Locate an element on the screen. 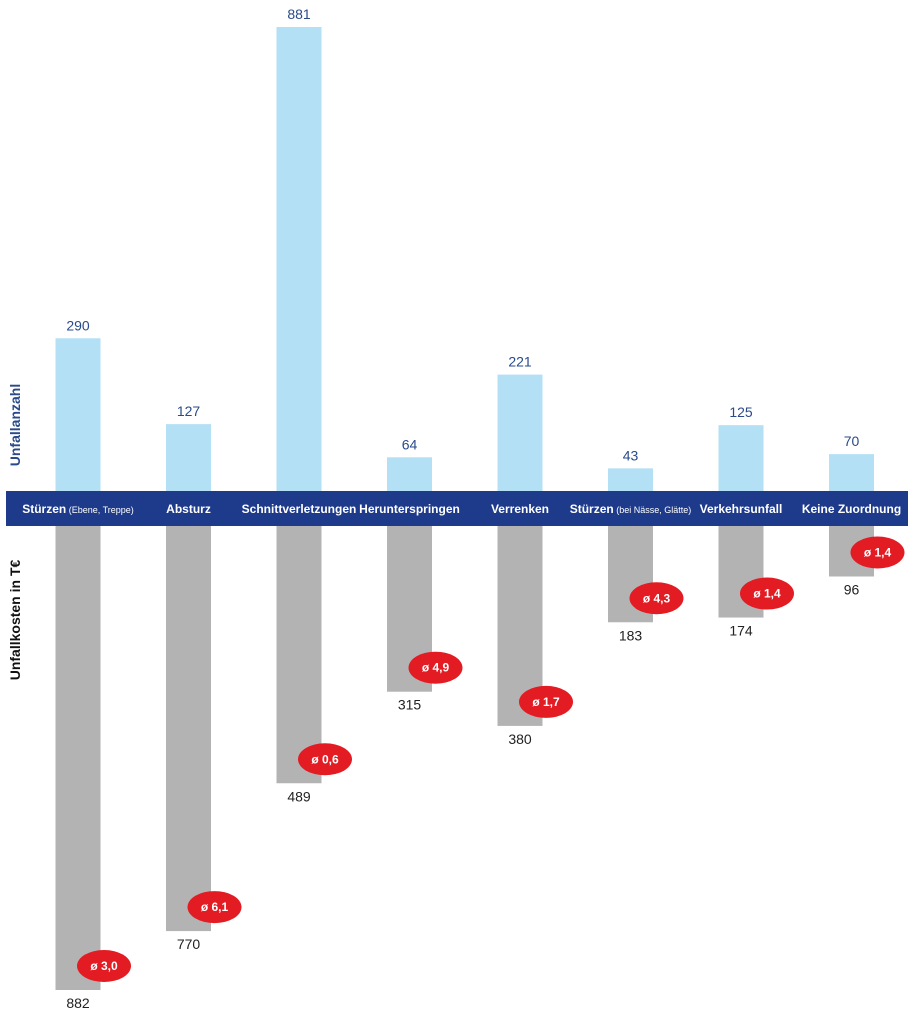 The image size is (908, 1024). y-axis-label-top: Unfallanzahl is located at coordinates (15, 425).